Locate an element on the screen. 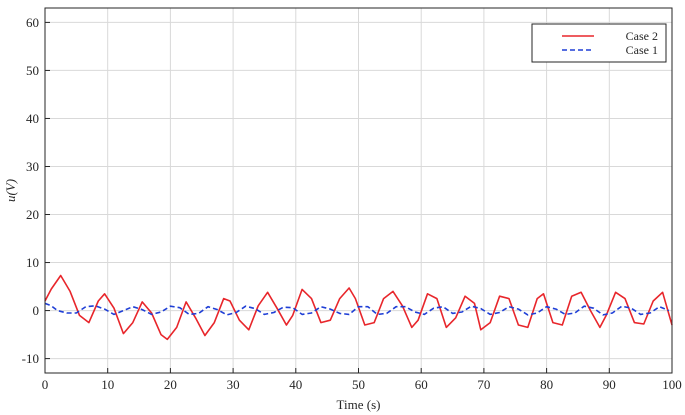 The width and height of the screenshot is (685, 415). x-tick-label: 40 is located at coordinates (295, 384).